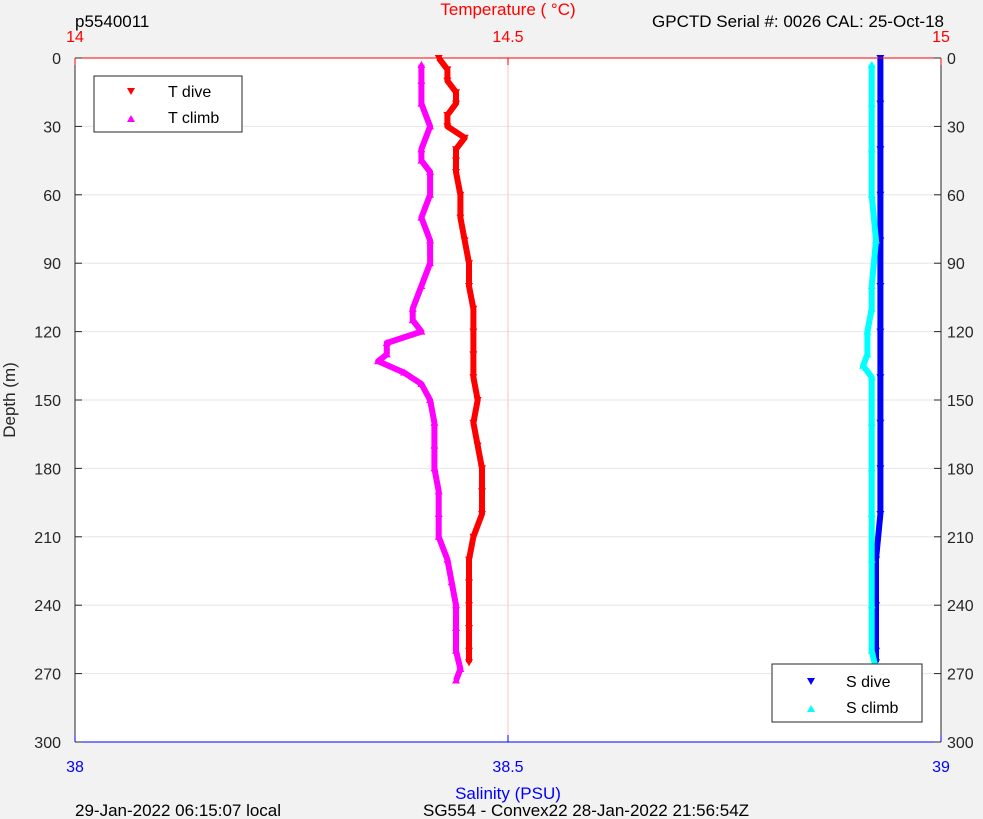  What do you see at coordinates (960, 333) in the screenshot?
I see `y-tick-label-right: 120` at bounding box center [960, 333].